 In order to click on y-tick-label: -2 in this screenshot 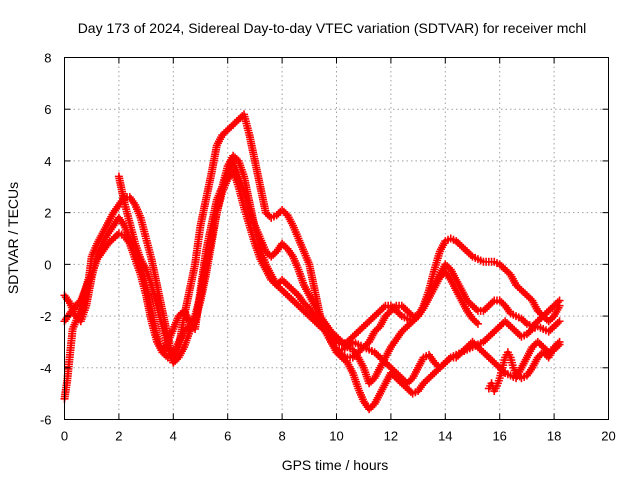, I will do `click(46, 316)`.